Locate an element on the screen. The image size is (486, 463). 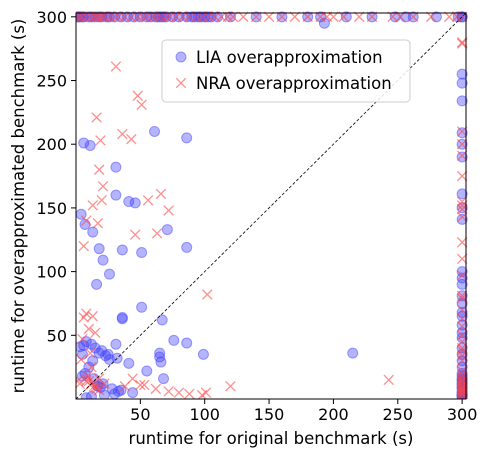
legend-marker-lia is located at coordinates (181, 57).